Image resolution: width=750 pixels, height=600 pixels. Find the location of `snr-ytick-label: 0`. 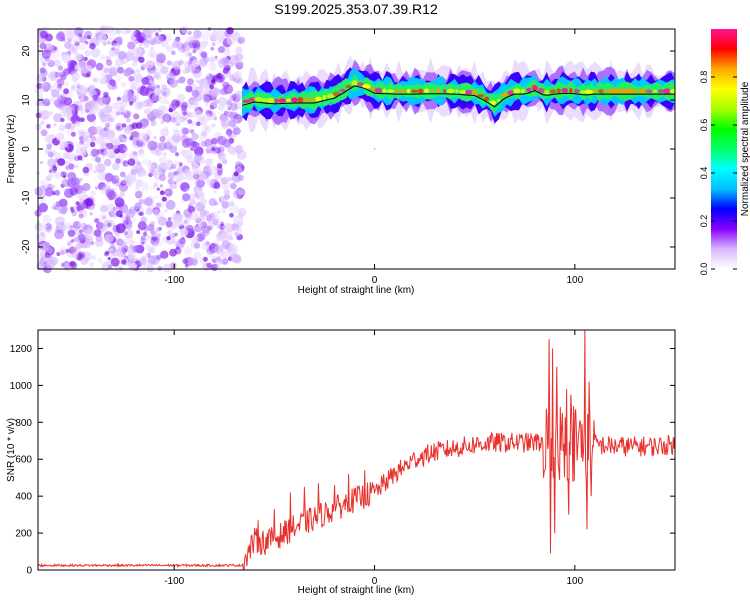

snr-ytick-label: 0 is located at coordinates (29, 571).